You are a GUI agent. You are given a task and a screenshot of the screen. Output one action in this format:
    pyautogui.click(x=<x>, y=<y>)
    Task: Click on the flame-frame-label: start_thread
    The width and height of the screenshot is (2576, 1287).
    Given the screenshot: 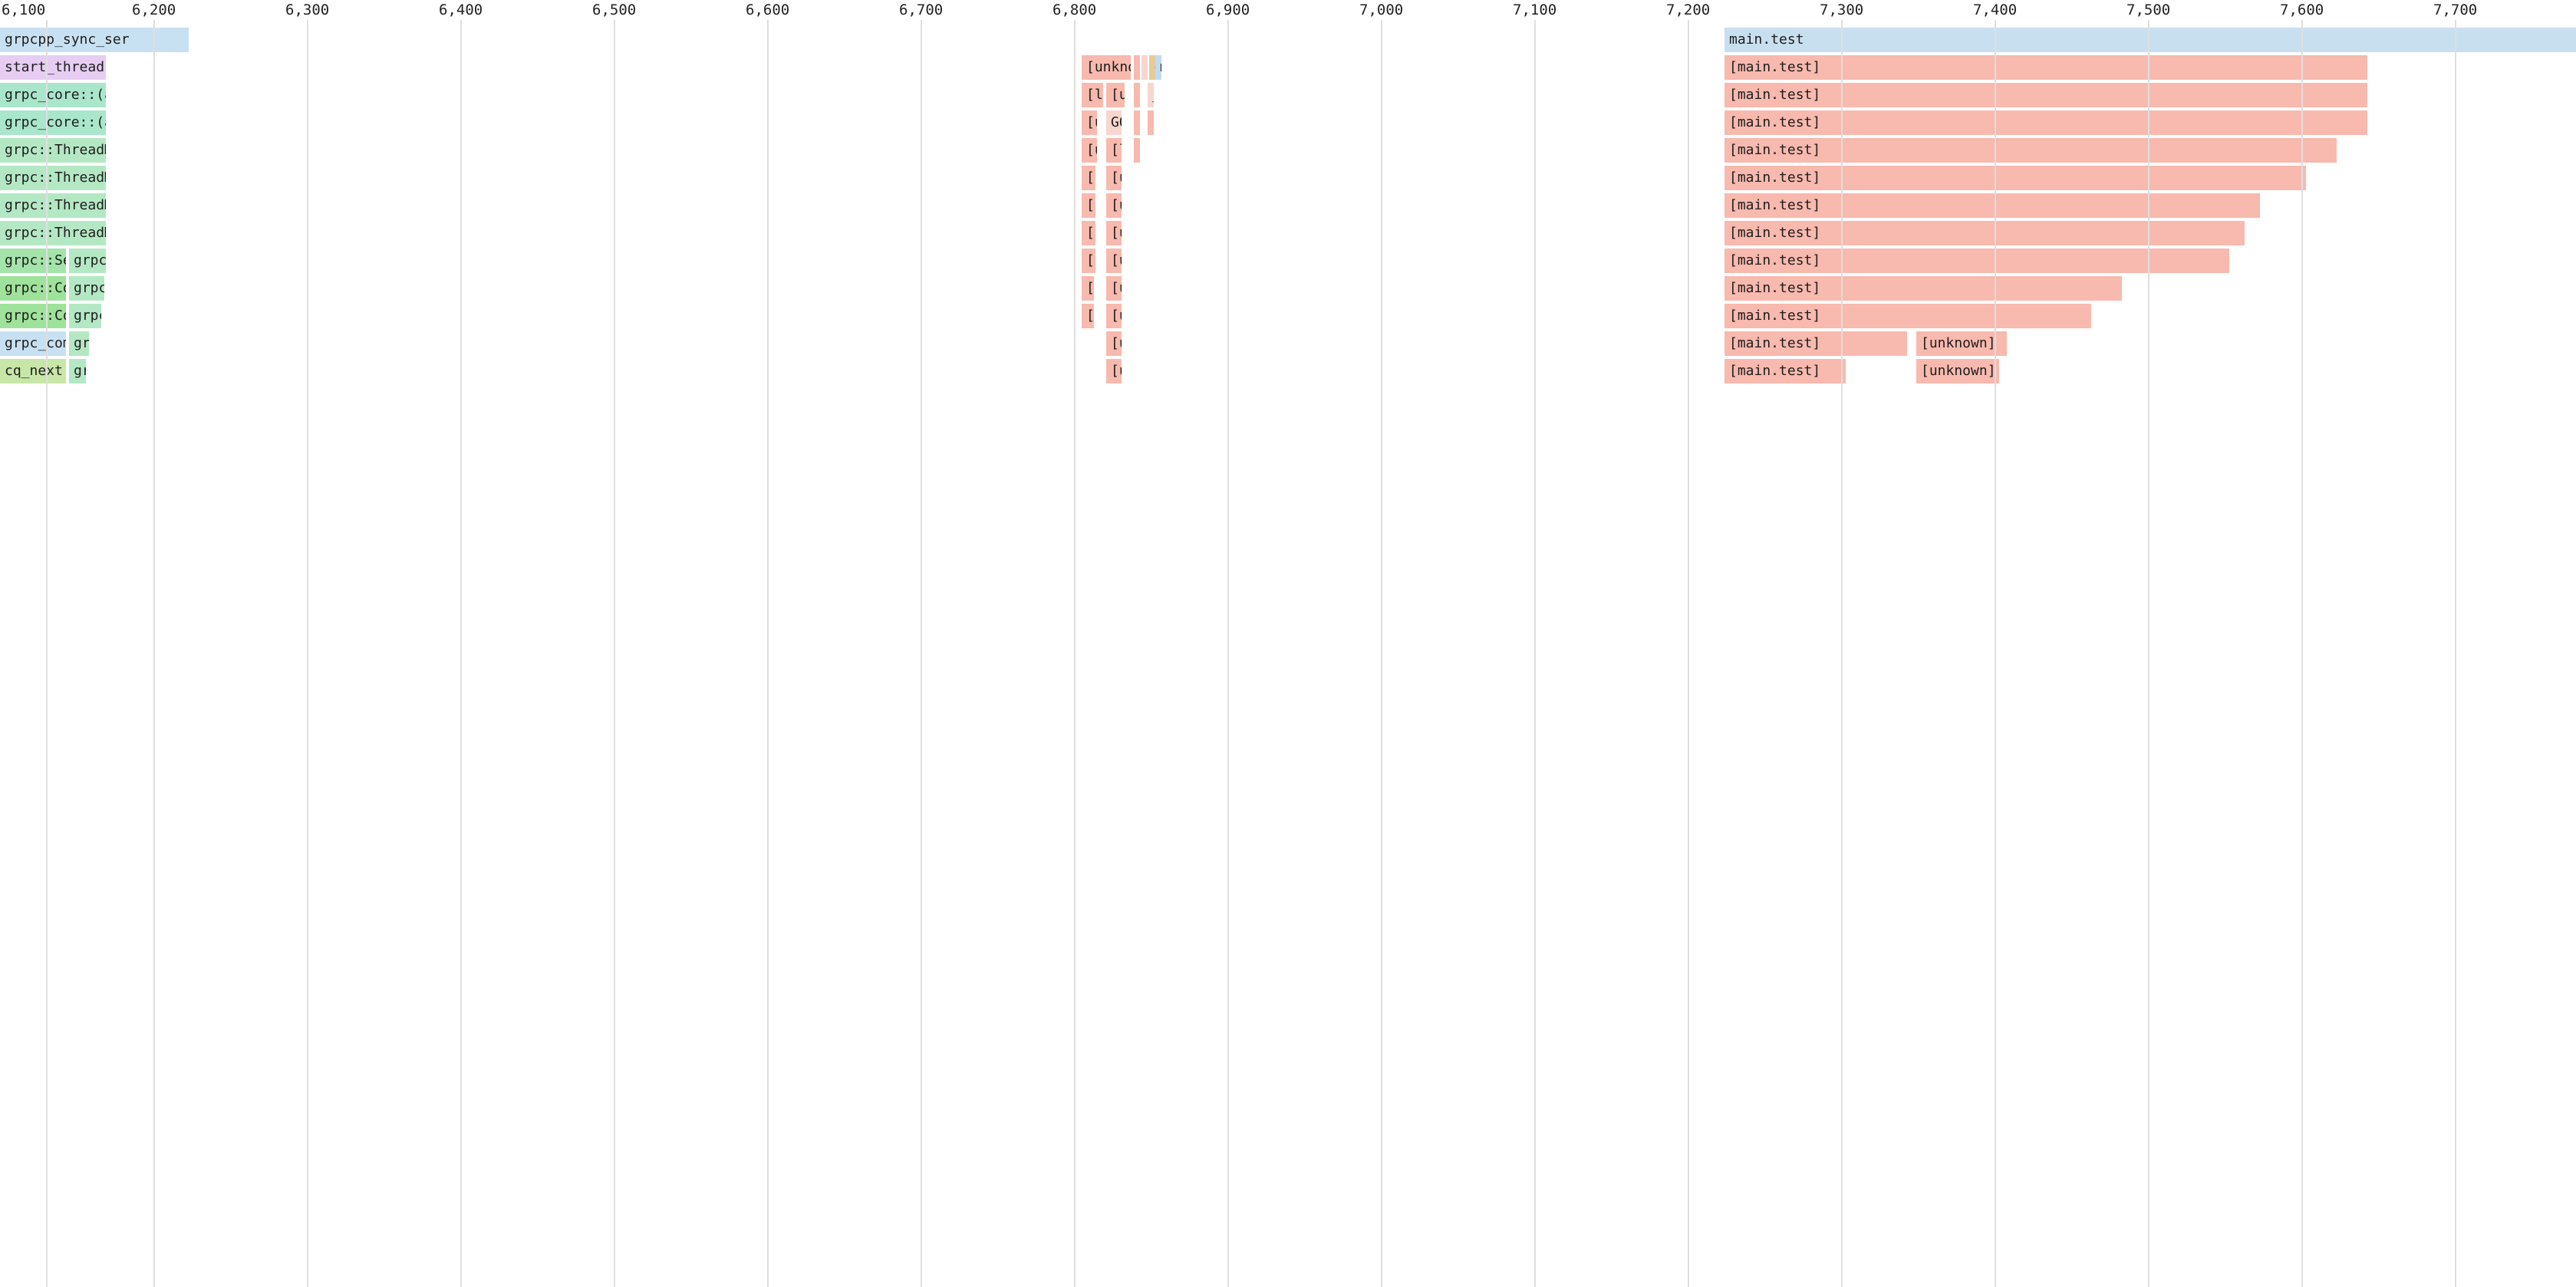 What is the action you would take?
    pyautogui.click(x=55, y=67)
    